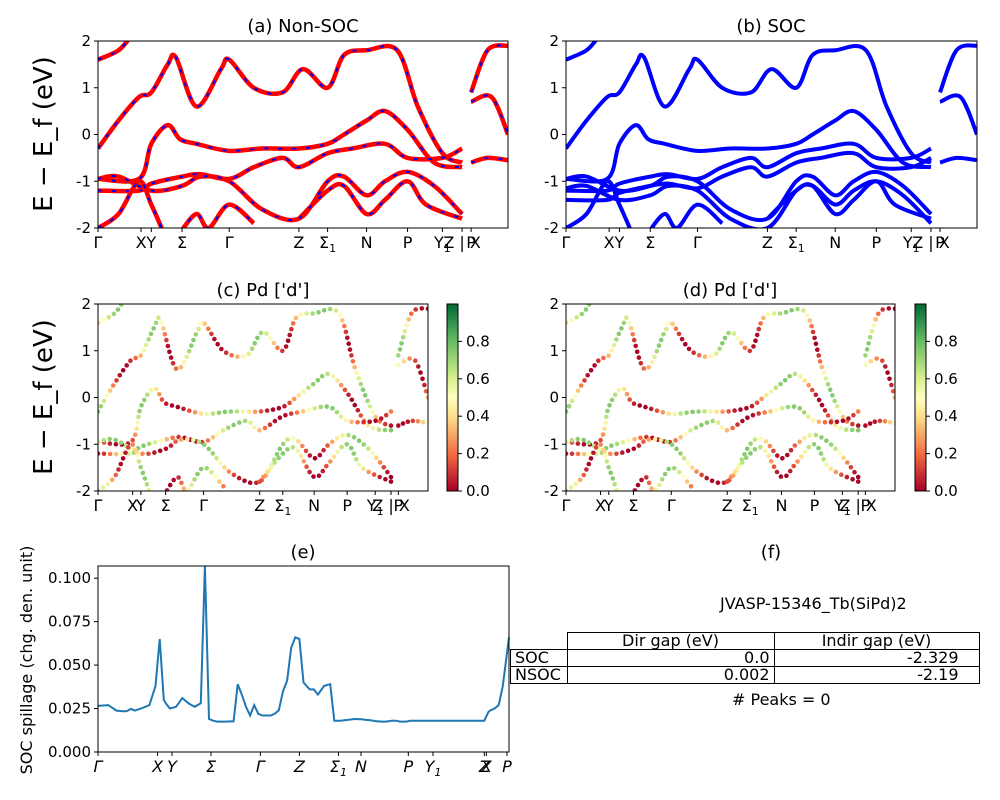 The image size is (1000, 800). What do you see at coordinates (280, 146) in the screenshot?
I see `band-line-blue-dashed` at bounding box center [280, 146].